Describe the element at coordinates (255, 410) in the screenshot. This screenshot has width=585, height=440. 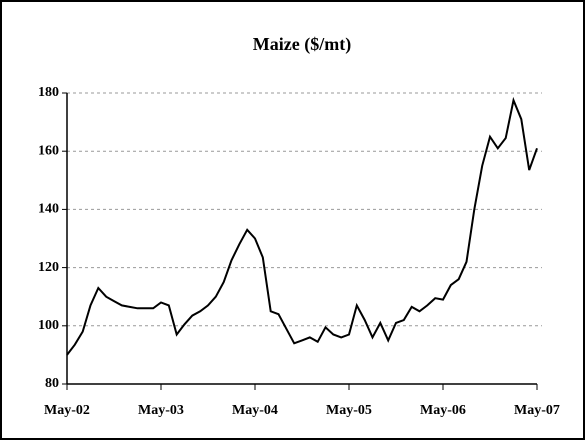
I see `x-tick-label: May-04` at that location.